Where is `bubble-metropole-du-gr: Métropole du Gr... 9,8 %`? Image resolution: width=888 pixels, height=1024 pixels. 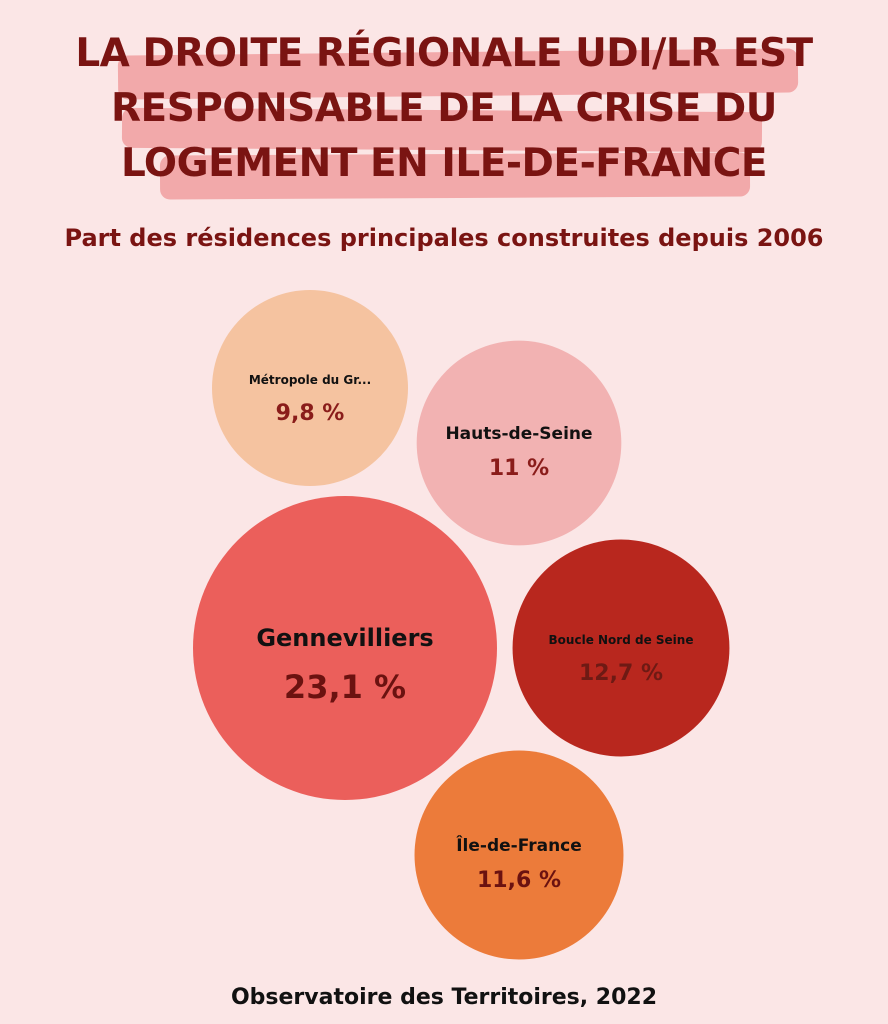 bubble-metropole-du-gr: Métropole du Gr... 9,8 % is located at coordinates (310, 388).